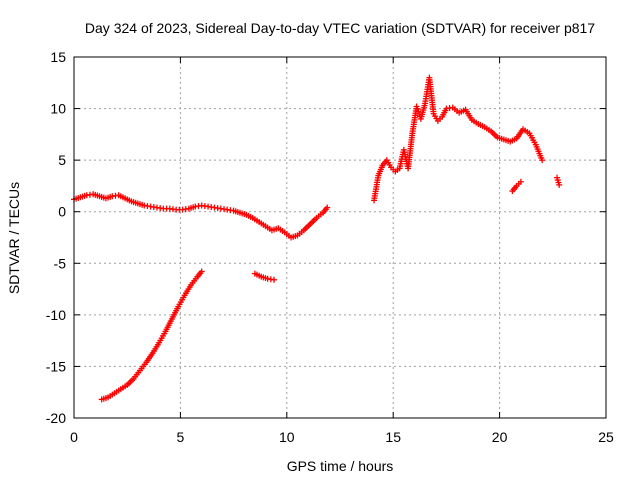 This screenshot has width=640, height=480. What do you see at coordinates (606, 437) in the screenshot?
I see `x-tick-label: 25` at bounding box center [606, 437].